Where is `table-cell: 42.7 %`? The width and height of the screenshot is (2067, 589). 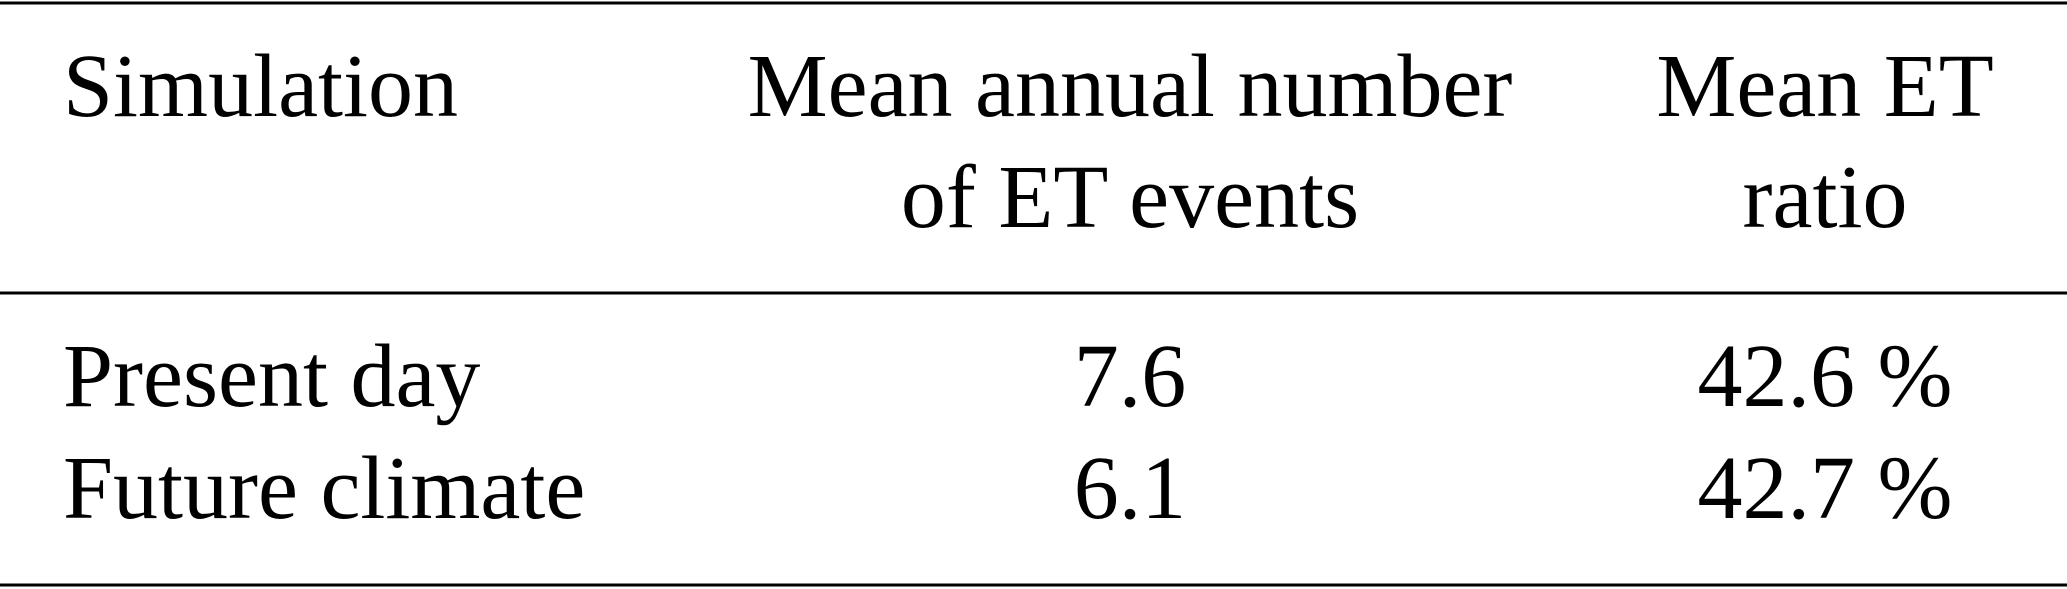 table-cell: 42.7 % is located at coordinates (1825, 488).